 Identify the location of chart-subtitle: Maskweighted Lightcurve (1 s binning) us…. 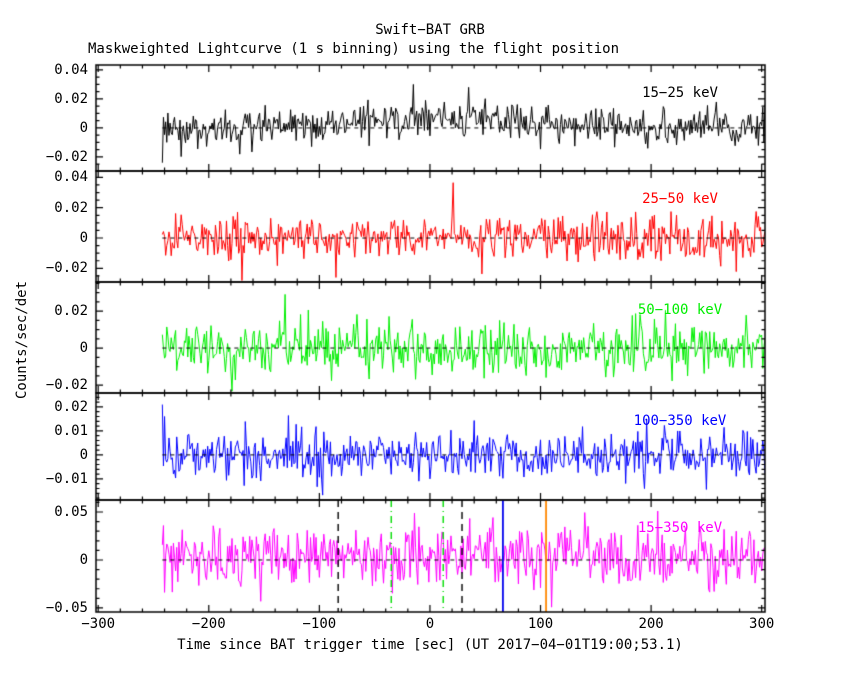
(354, 49).